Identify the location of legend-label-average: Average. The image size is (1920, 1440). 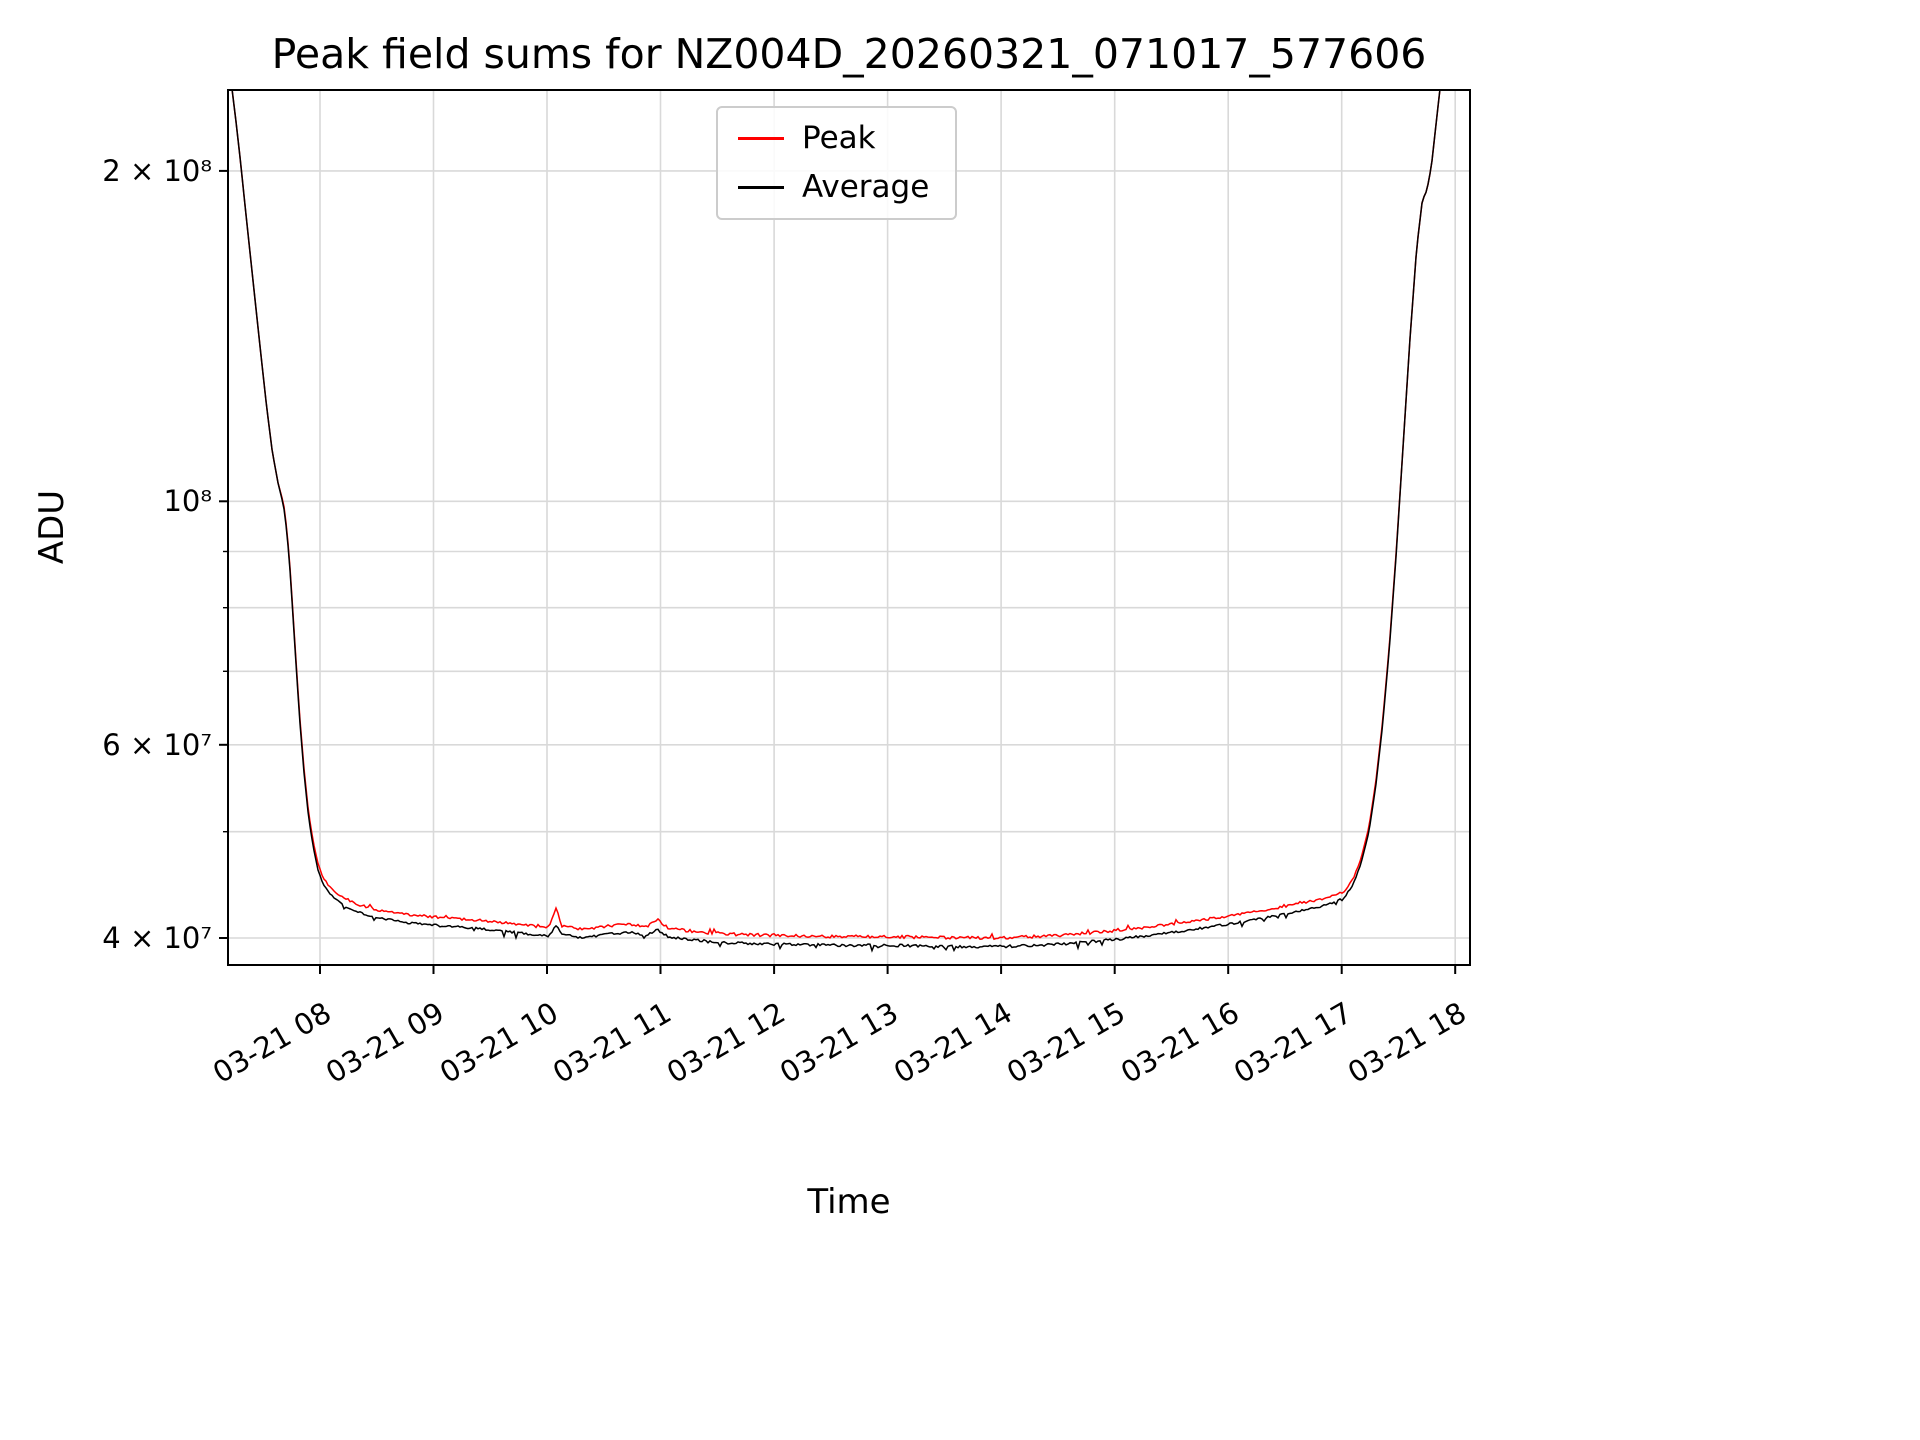
(866, 187).